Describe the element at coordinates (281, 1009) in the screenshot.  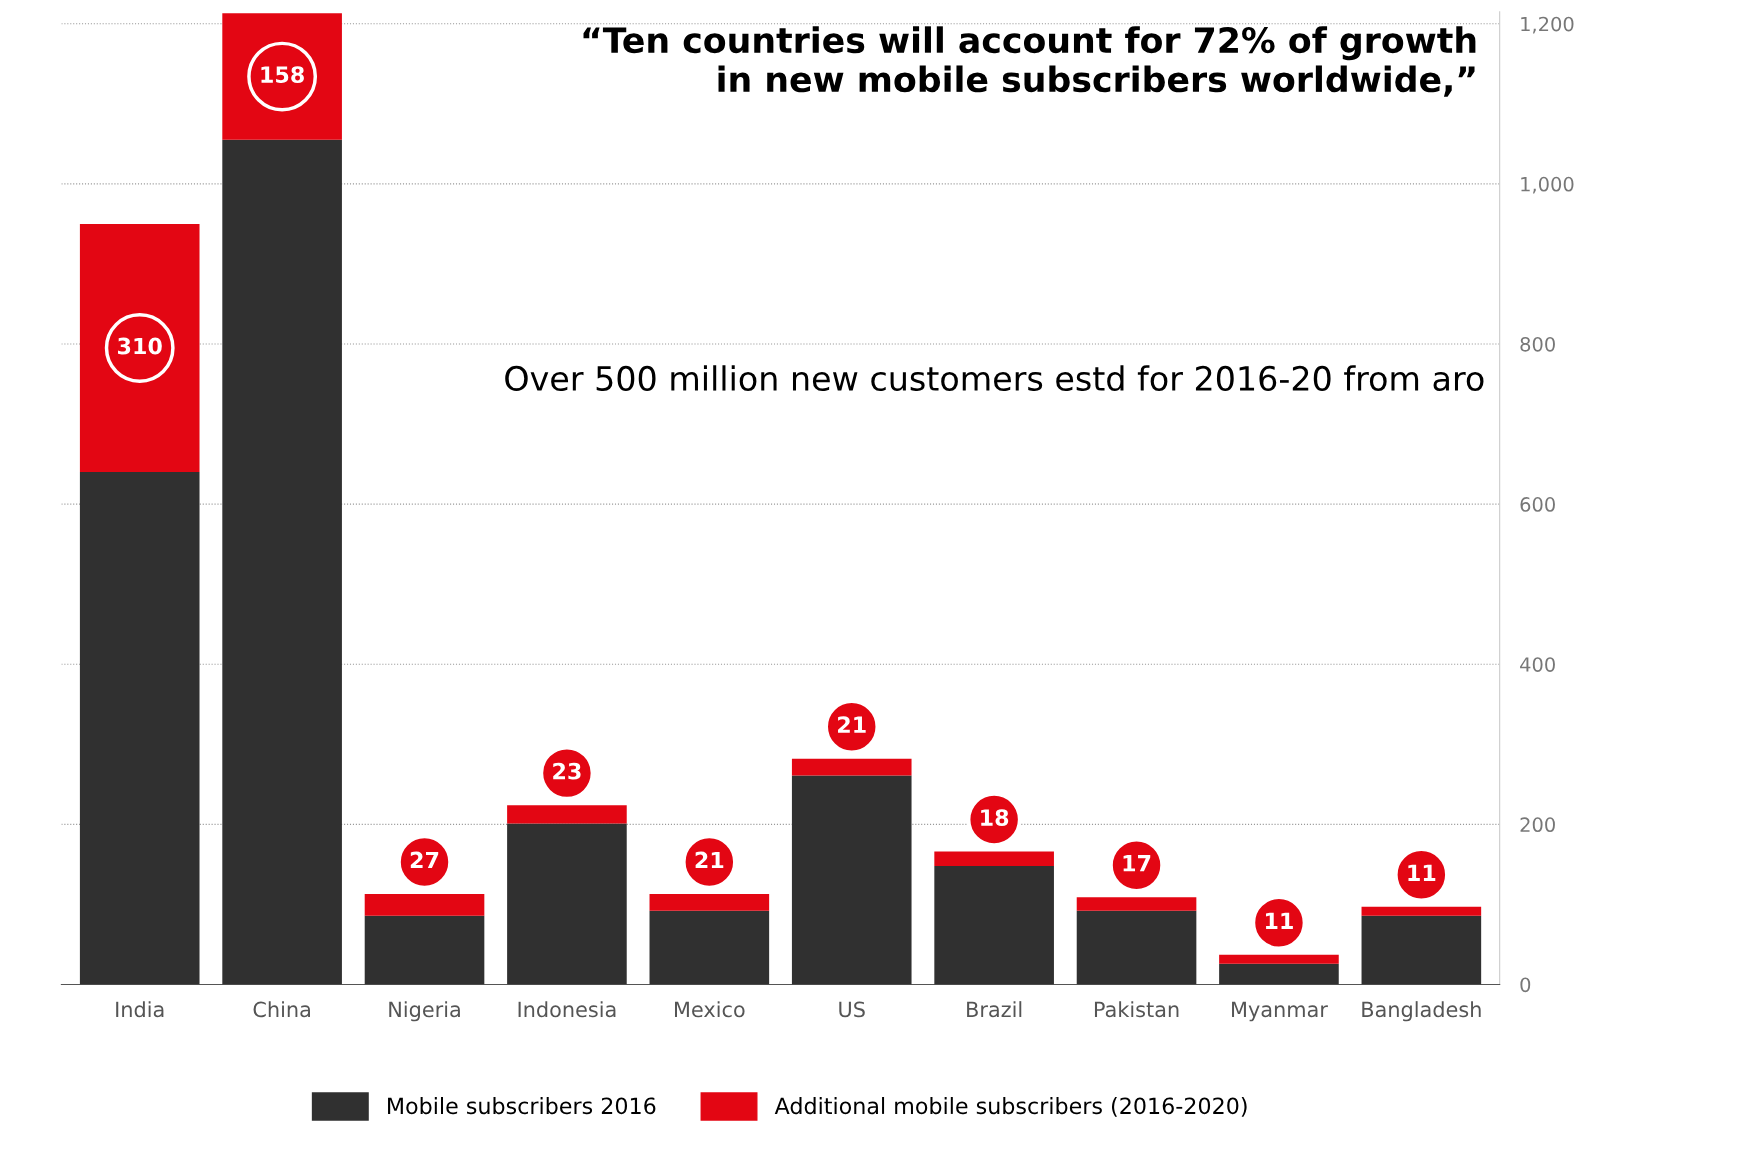
I see `x-tick-label: China` at that location.